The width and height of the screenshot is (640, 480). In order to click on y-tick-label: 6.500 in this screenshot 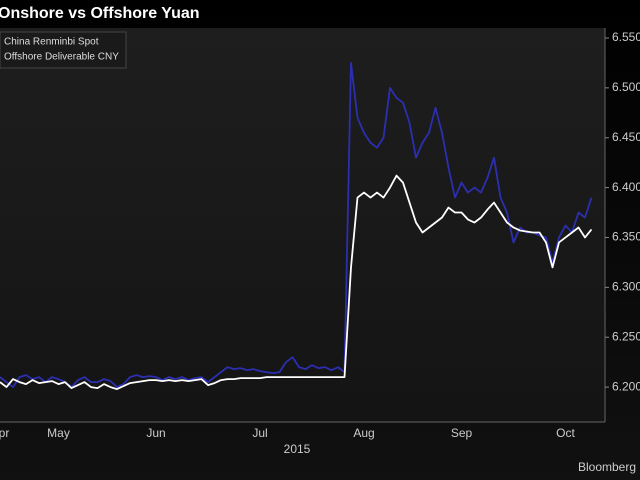, I will do `click(626, 87)`.